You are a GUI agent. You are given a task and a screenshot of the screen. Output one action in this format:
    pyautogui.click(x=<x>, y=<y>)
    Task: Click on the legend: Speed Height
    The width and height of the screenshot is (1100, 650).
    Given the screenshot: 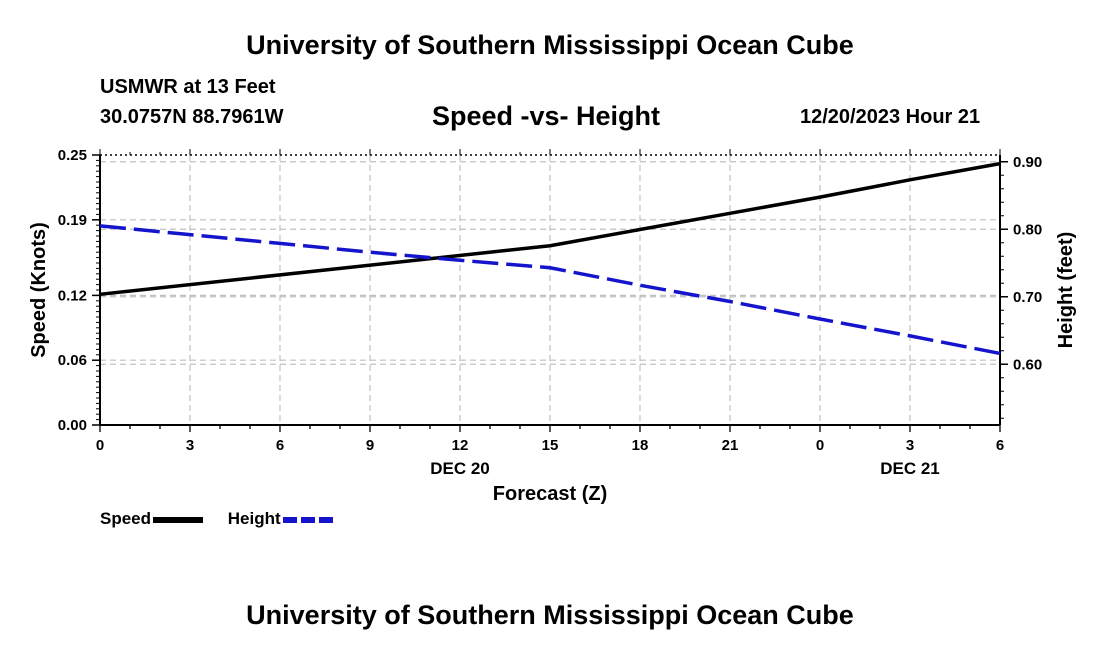 What is the action you would take?
    pyautogui.click(x=226, y=519)
    